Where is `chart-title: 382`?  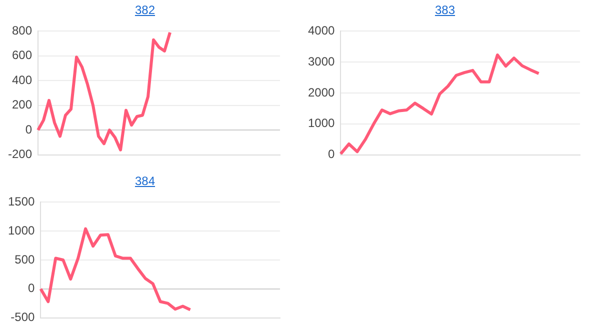
chart-title: 382 is located at coordinates (145, 10).